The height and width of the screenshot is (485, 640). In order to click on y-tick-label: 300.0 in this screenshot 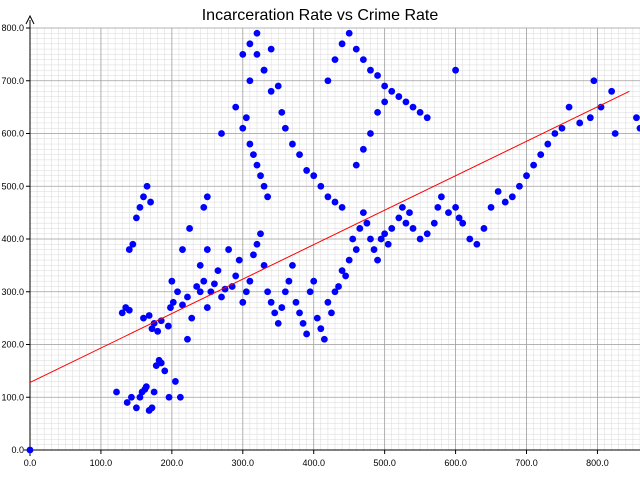, I will do `click(12, 292)`.